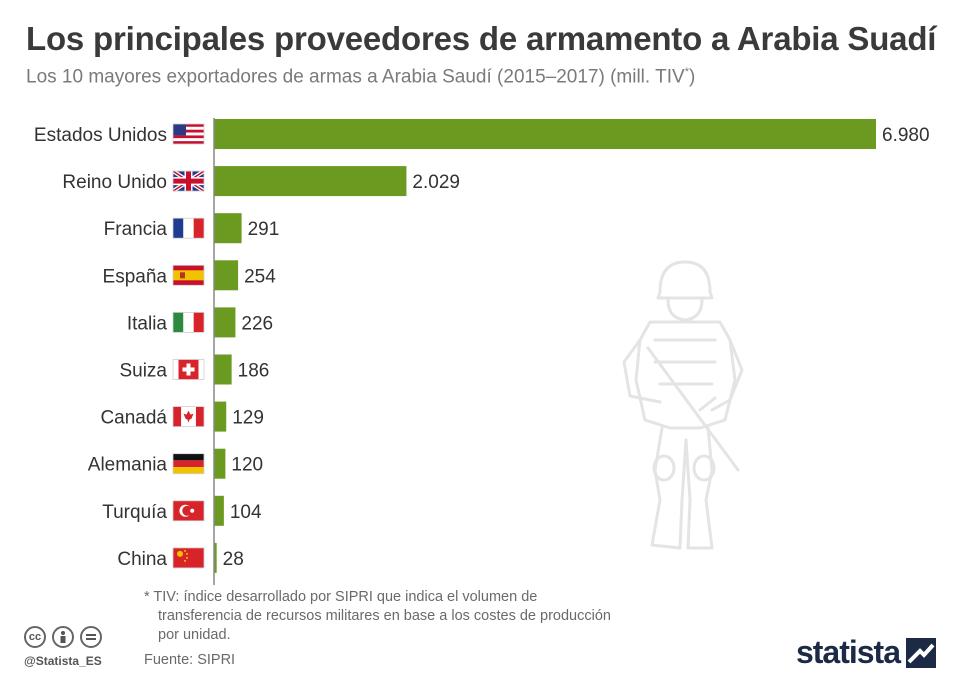  What do you see at coordinates (254, 371) in the screenshot?
I see `value-label: 186` at bounding box center [254, 371].